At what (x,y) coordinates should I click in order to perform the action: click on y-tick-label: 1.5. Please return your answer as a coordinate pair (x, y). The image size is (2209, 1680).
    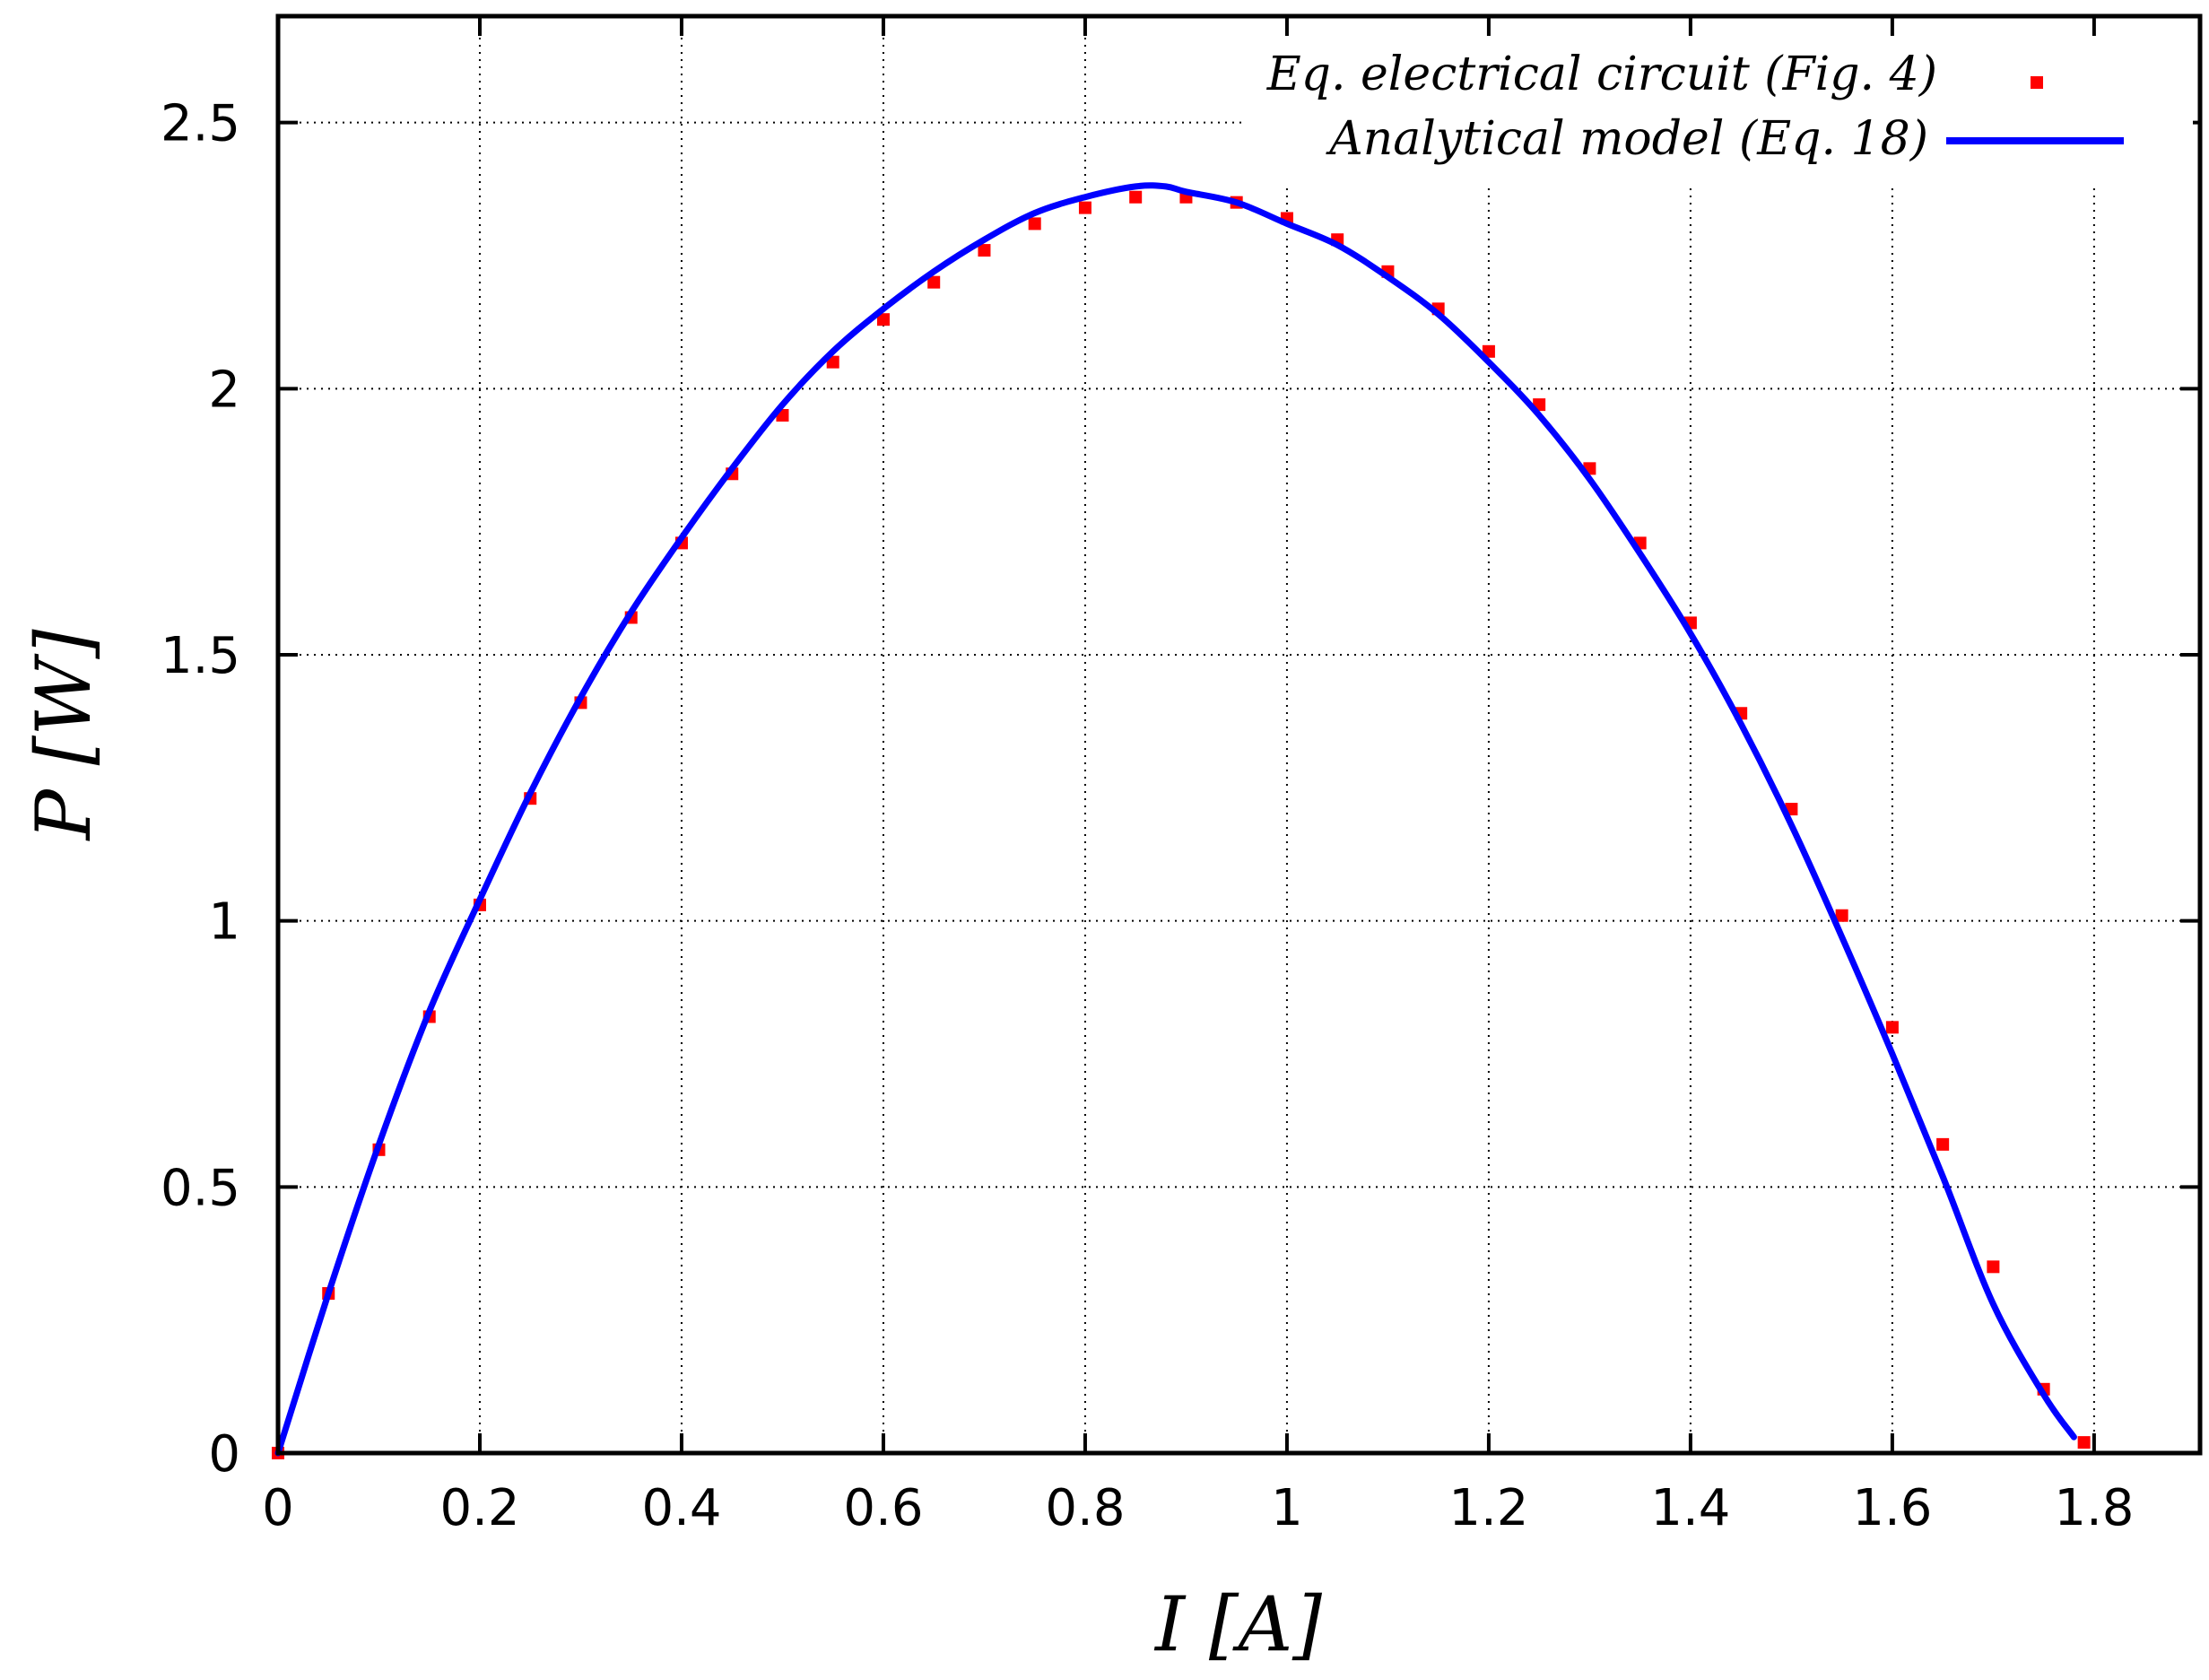
    Looking at the image, I should click on (201, 656).